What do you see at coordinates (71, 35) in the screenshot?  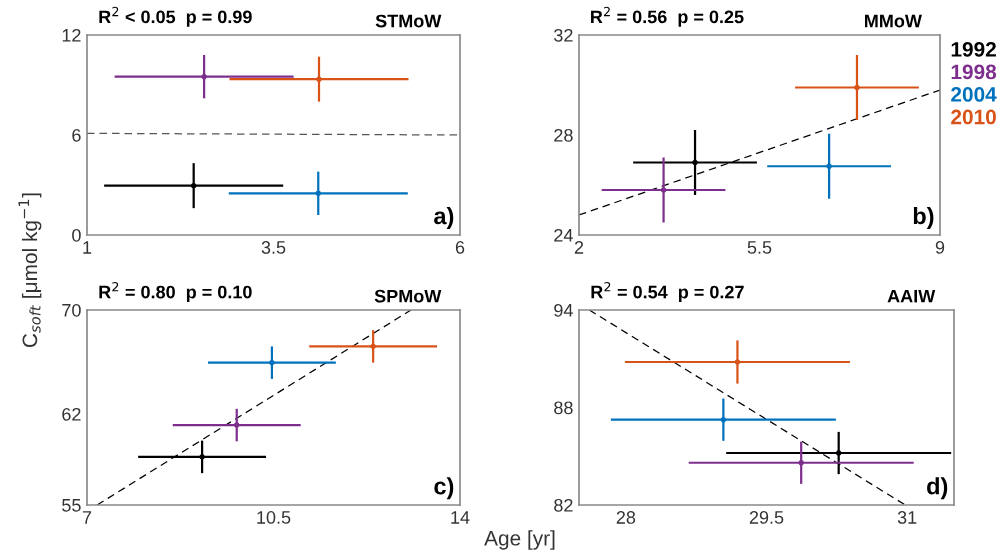 I see `y-tick-label: 12` at bounding box center [71, 35].